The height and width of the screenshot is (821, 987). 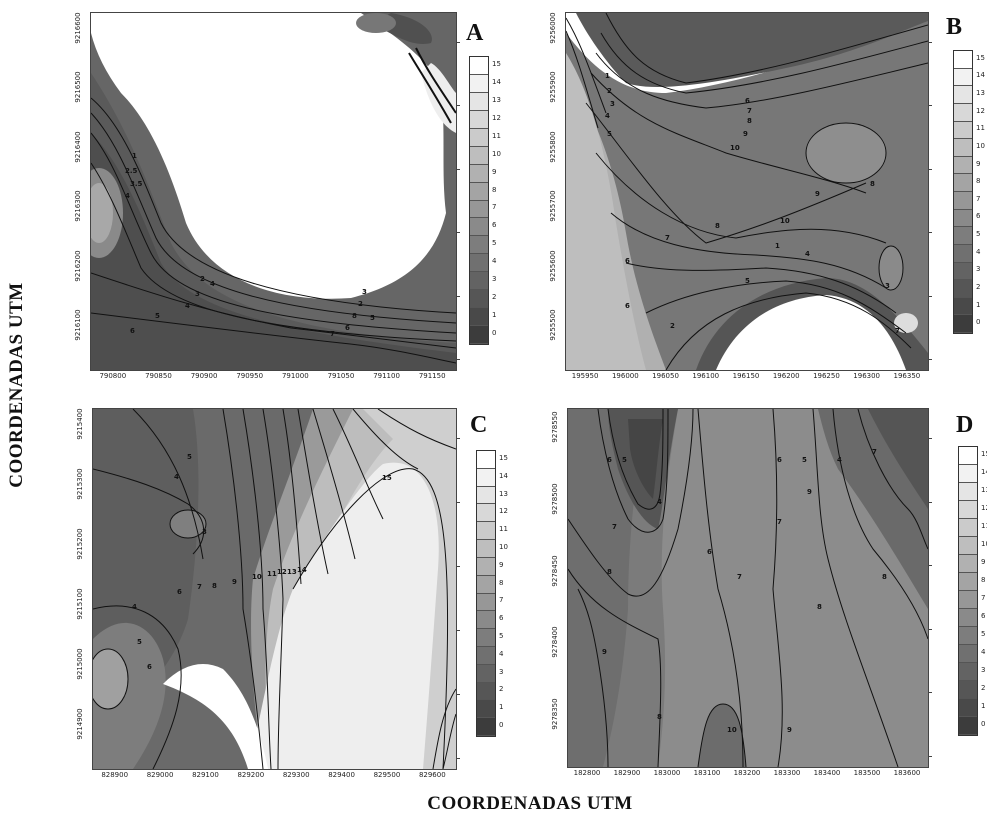 I want to click on contour-label: 14, so click(x=302, y=570).